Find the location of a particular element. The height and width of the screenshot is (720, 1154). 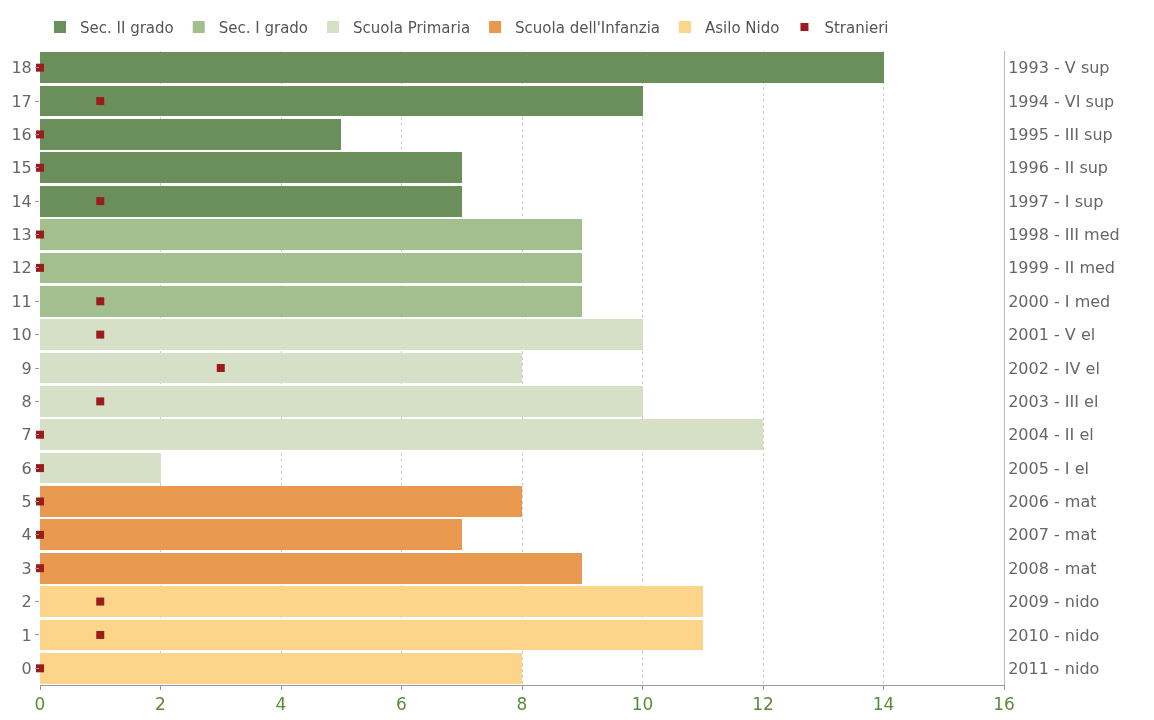

y2-tick-label: 1994 - VI sup is located at coordinates (1061, 101).